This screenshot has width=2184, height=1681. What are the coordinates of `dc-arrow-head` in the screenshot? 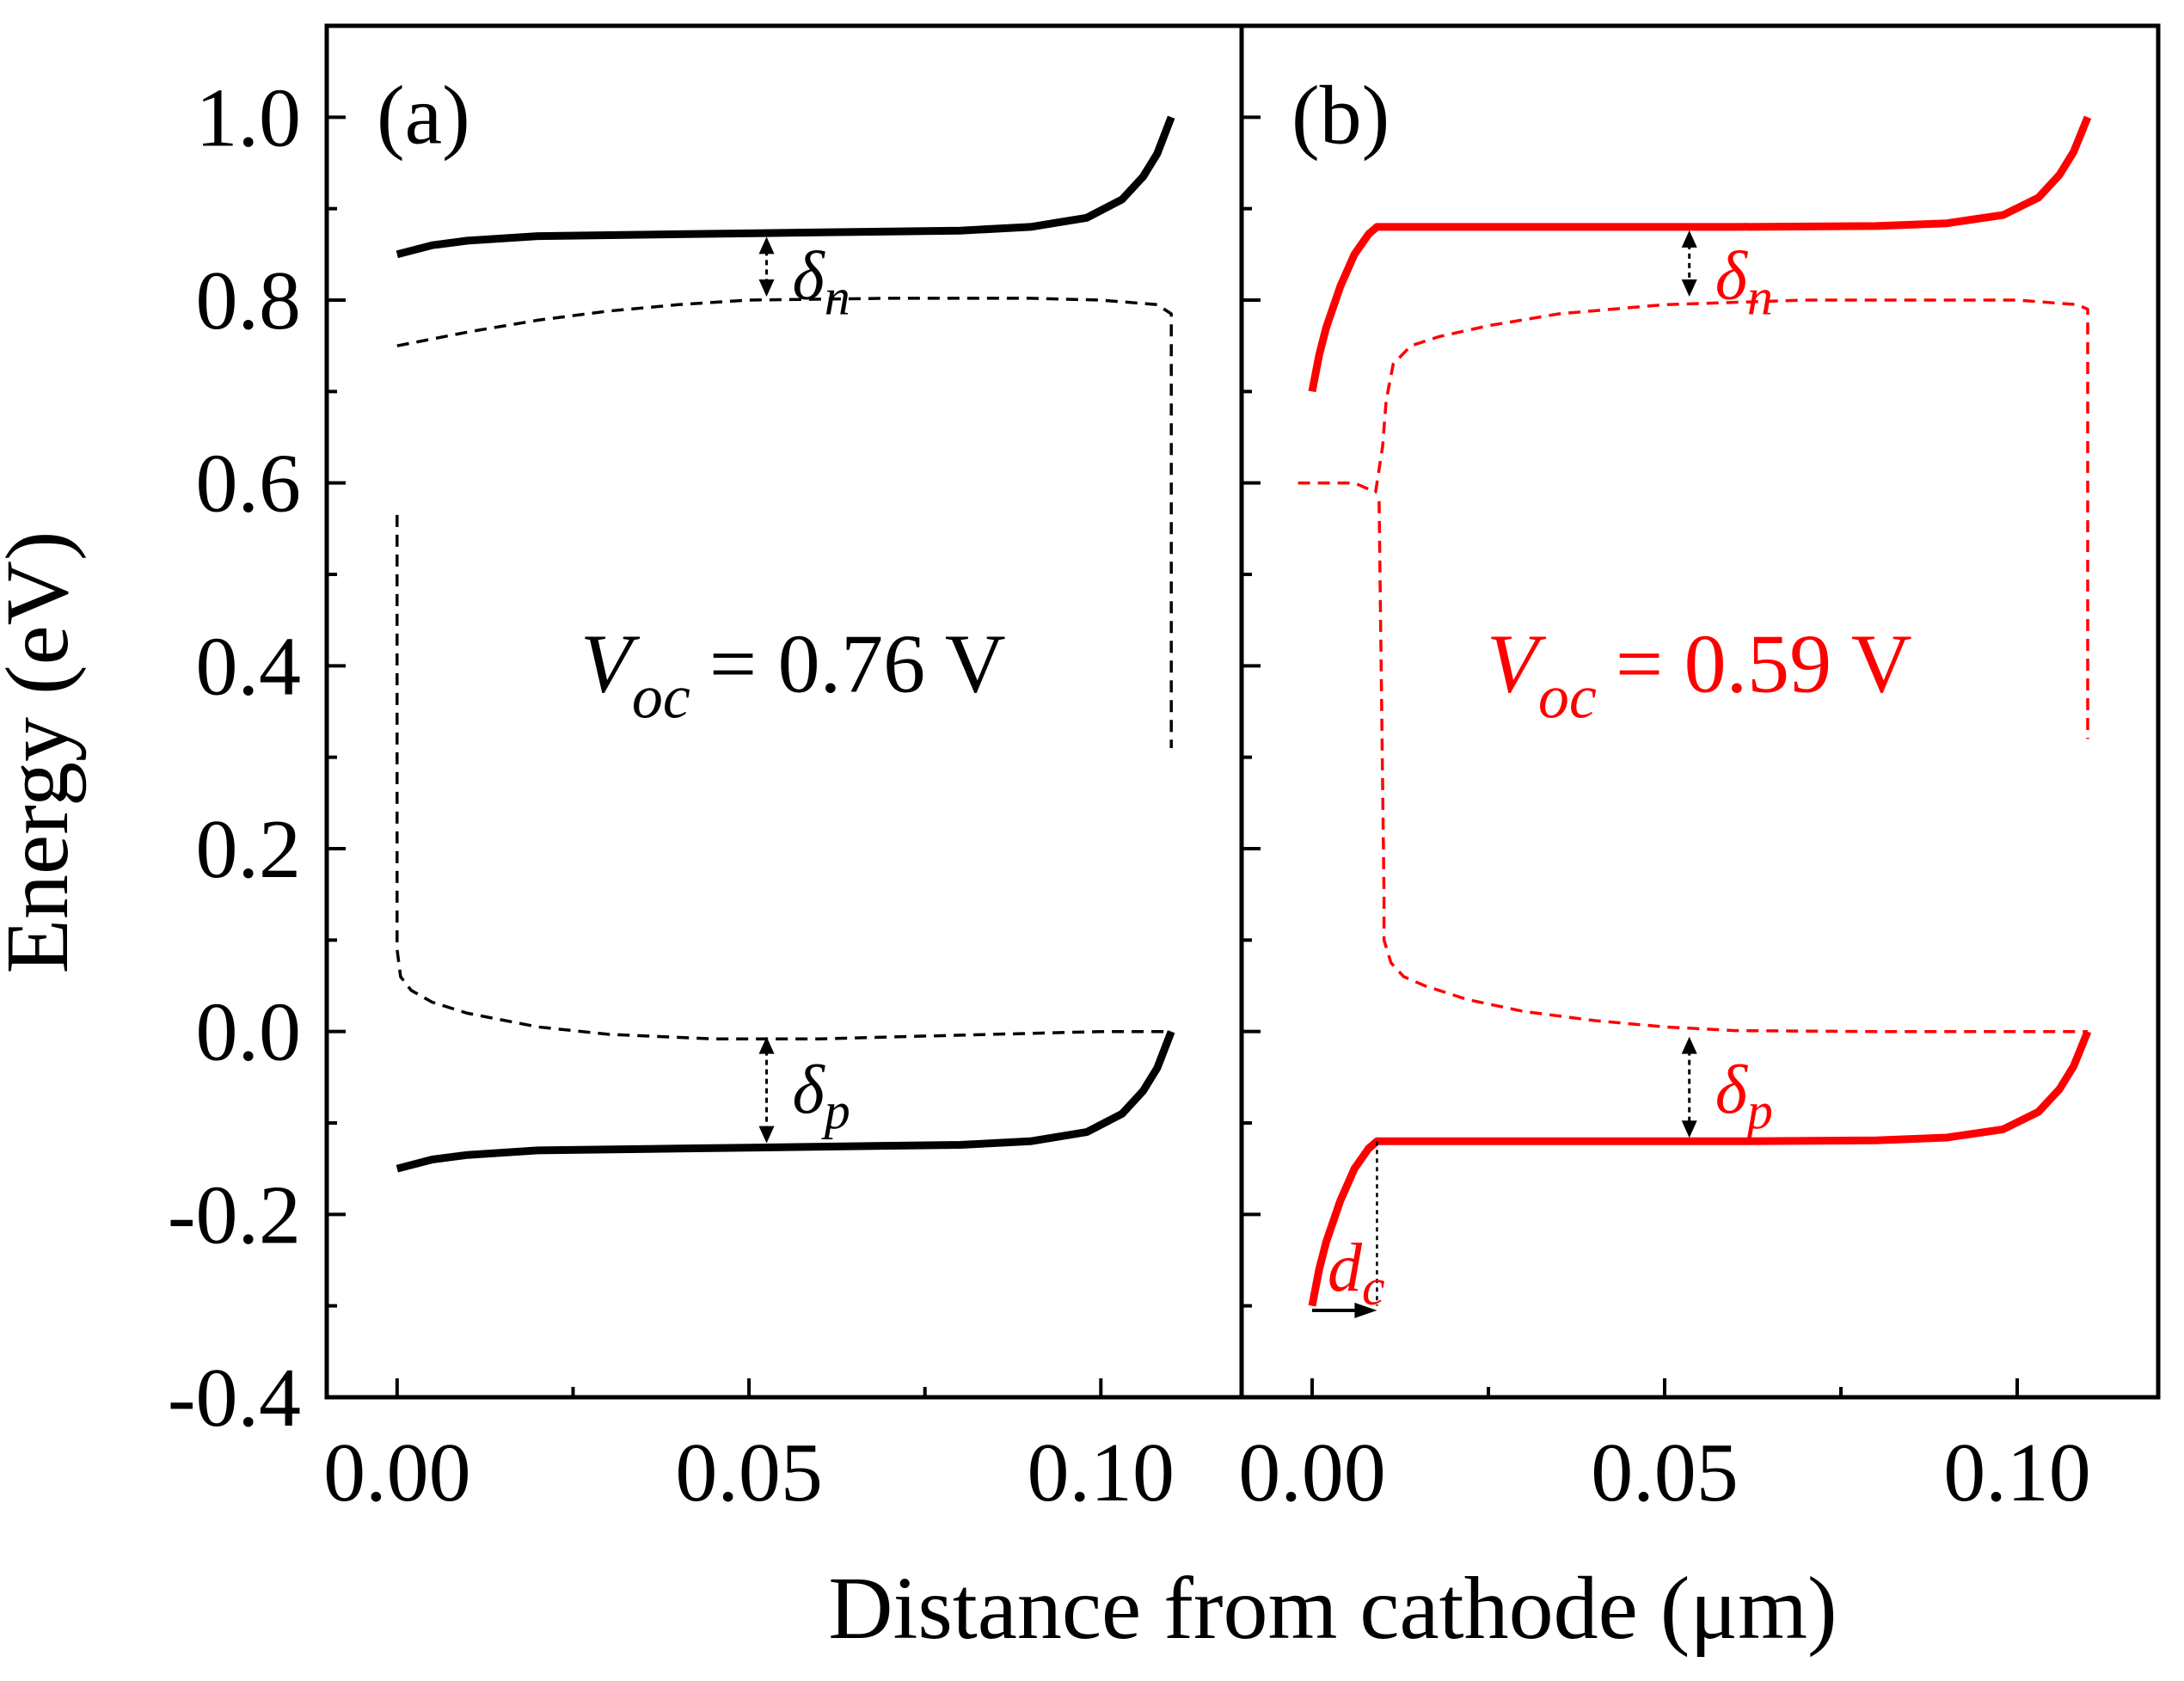 It's located at (1365, 1310).